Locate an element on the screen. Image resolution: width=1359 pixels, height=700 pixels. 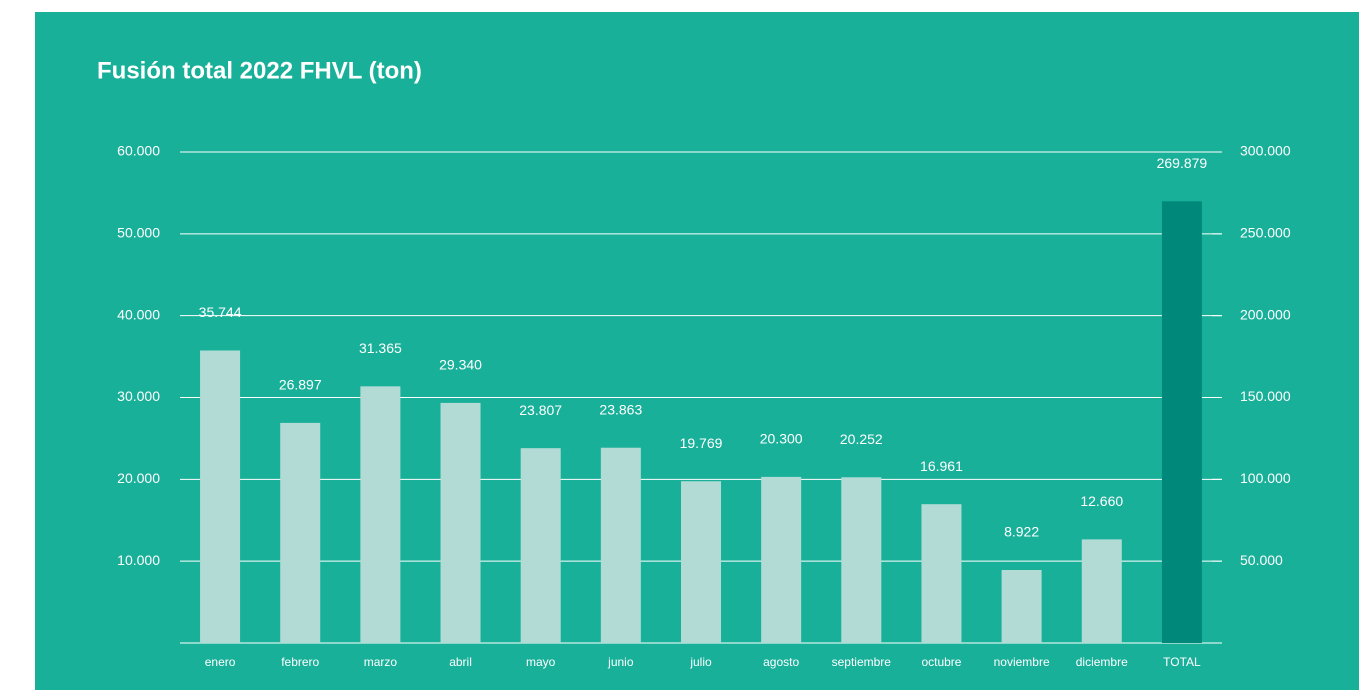
data-label: 8.922 is located at coordinates (1021, 532).